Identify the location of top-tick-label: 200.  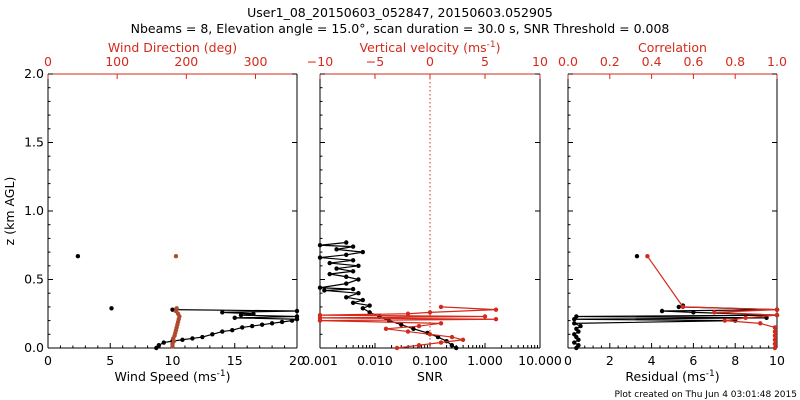
(186, 61).